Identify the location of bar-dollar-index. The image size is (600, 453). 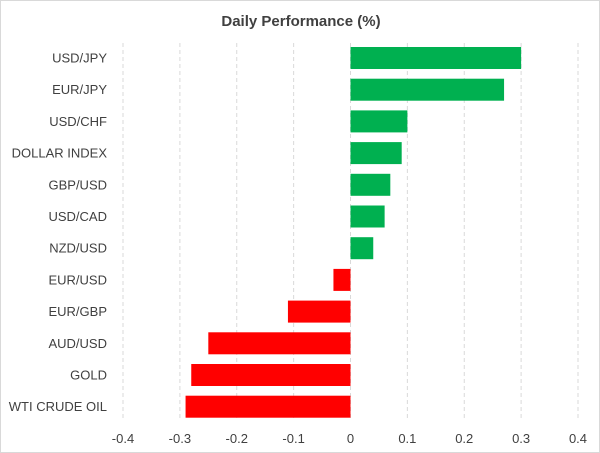
(376, 153).